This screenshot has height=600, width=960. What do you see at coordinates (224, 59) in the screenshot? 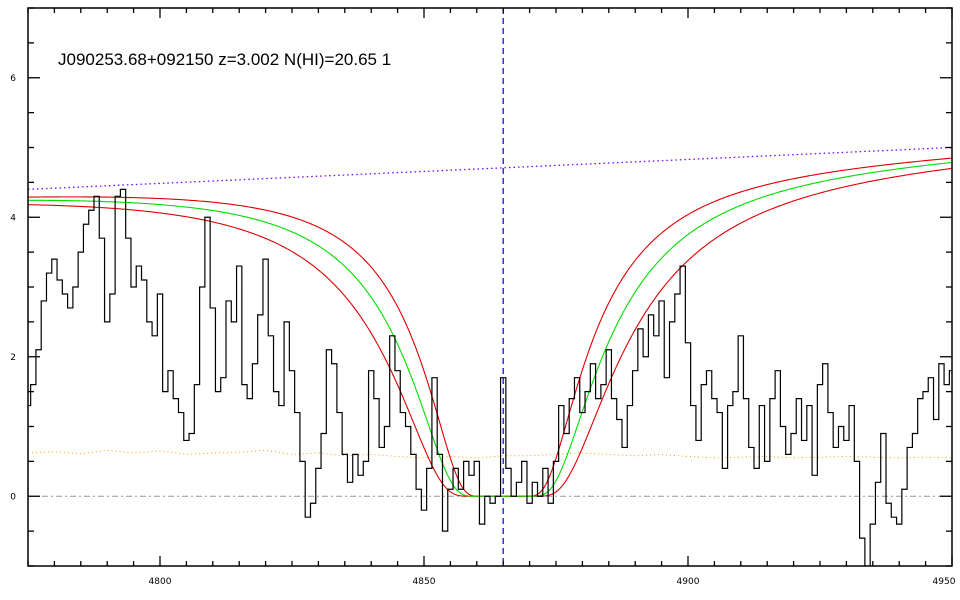
I see `chart-title: J090253.68+092150 z=3.002 N(HI)=20.65 1` at bounding box center [224, 59].